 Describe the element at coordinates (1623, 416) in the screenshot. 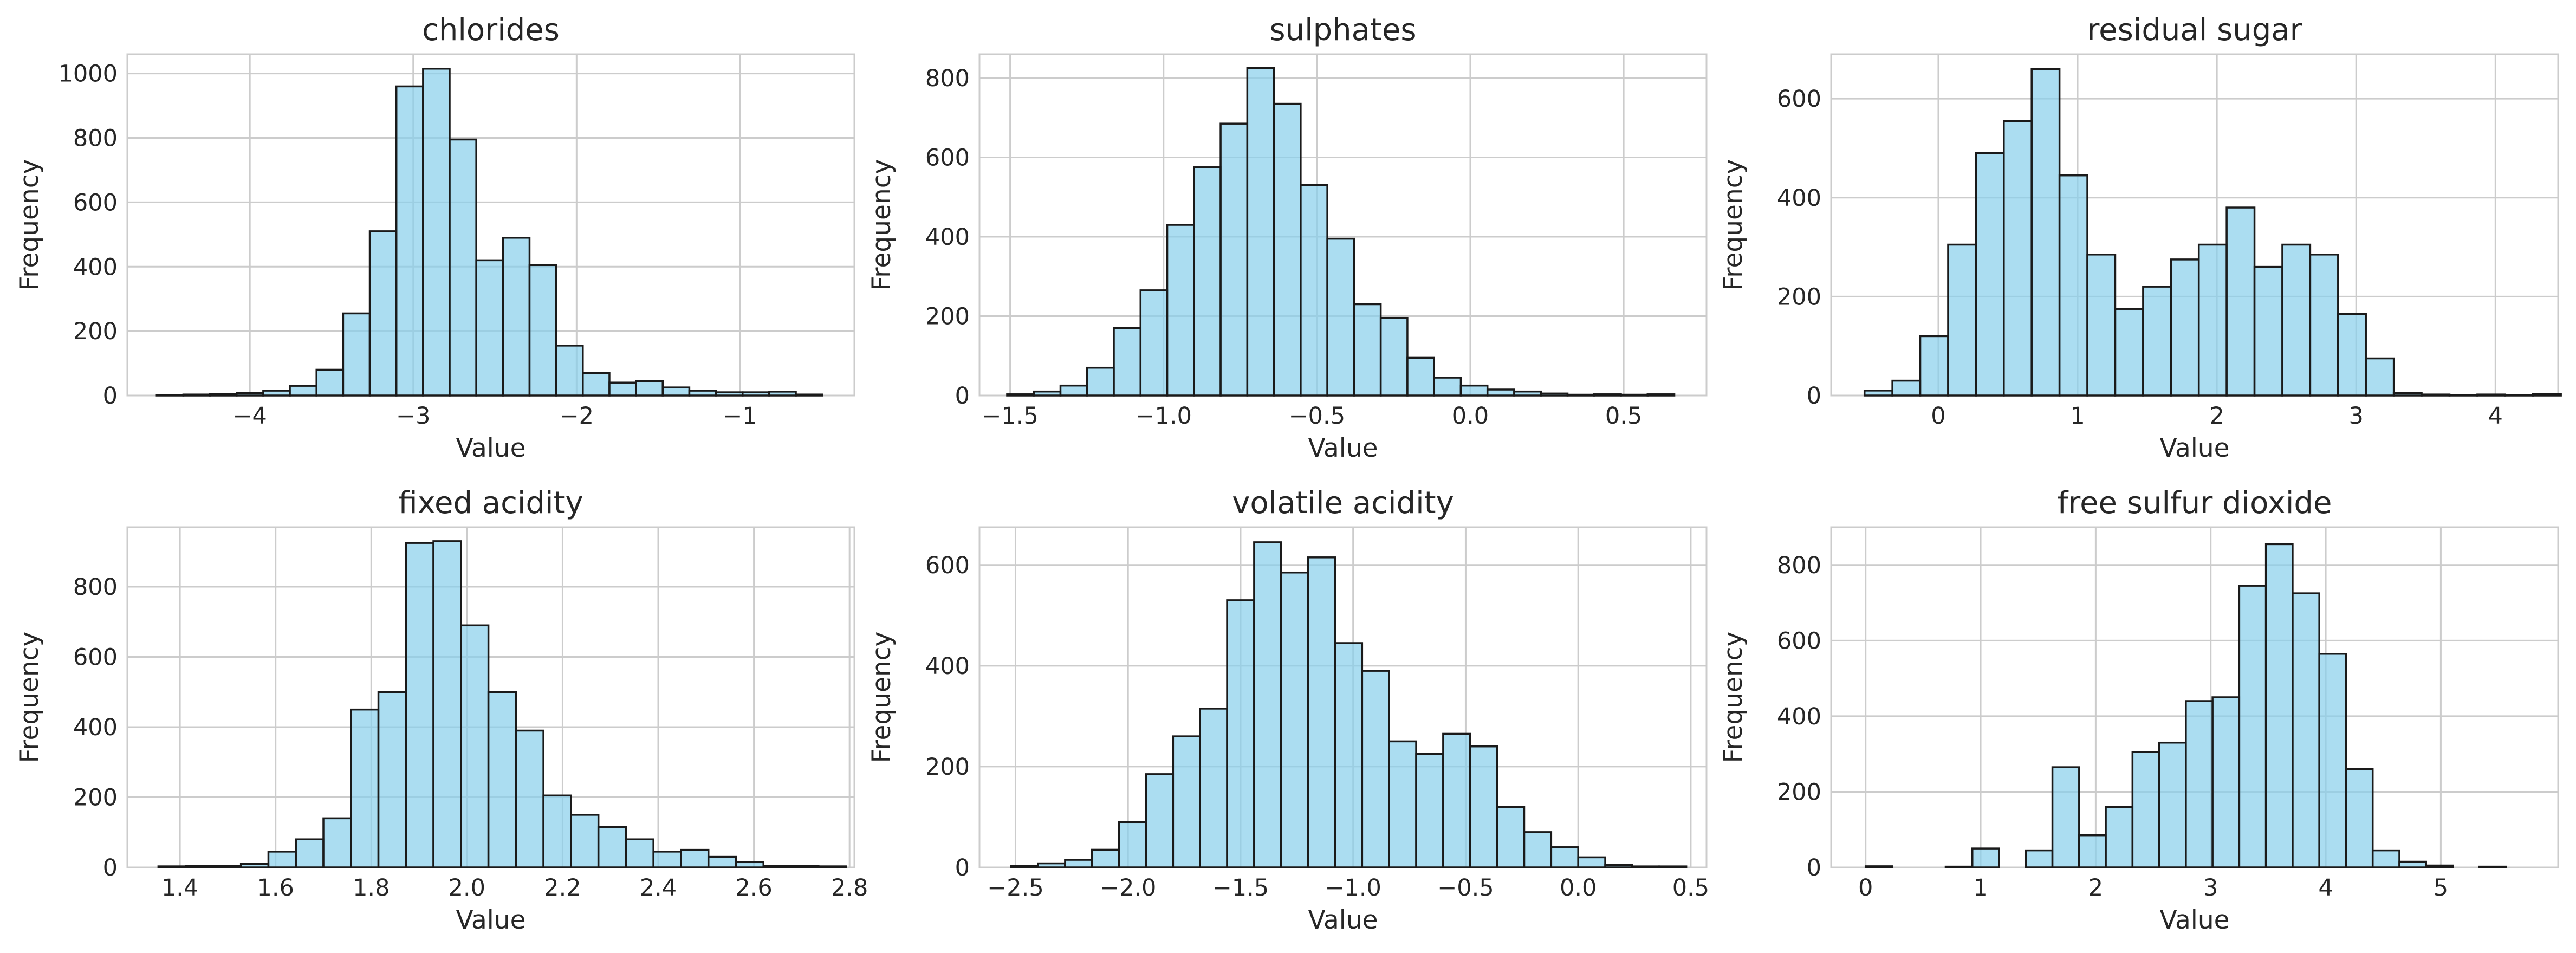

I see `x-tick-label: 0.5` at that location.